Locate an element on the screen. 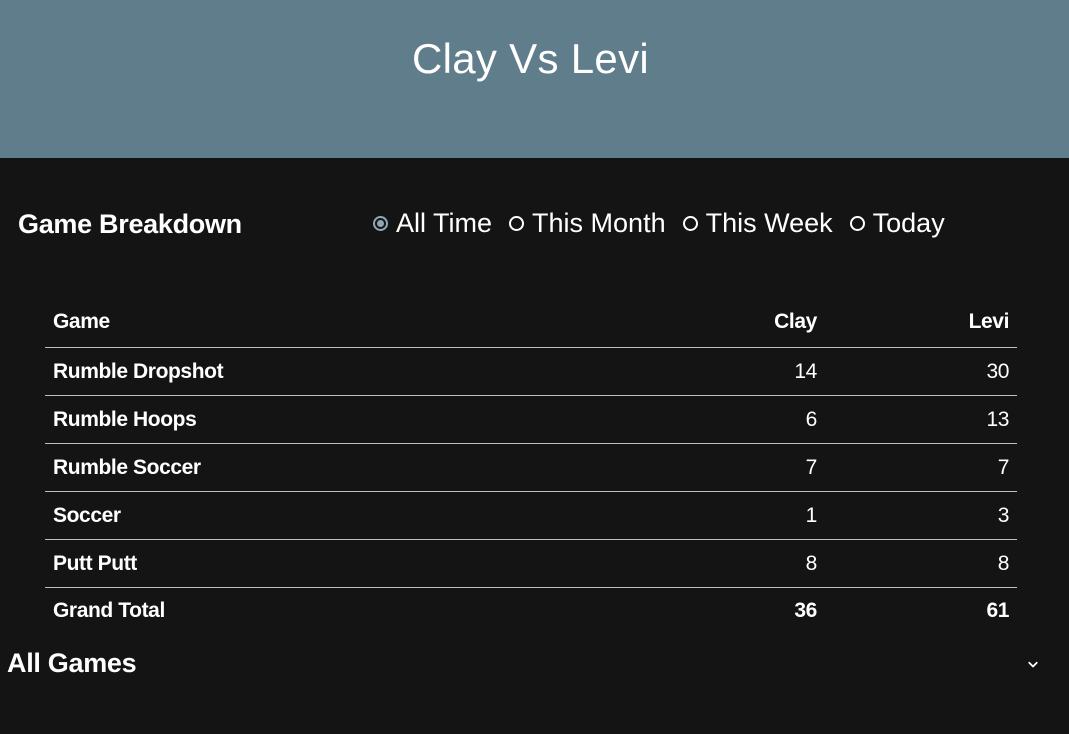  levi-score: 8 is located at coordinates (920, 563).